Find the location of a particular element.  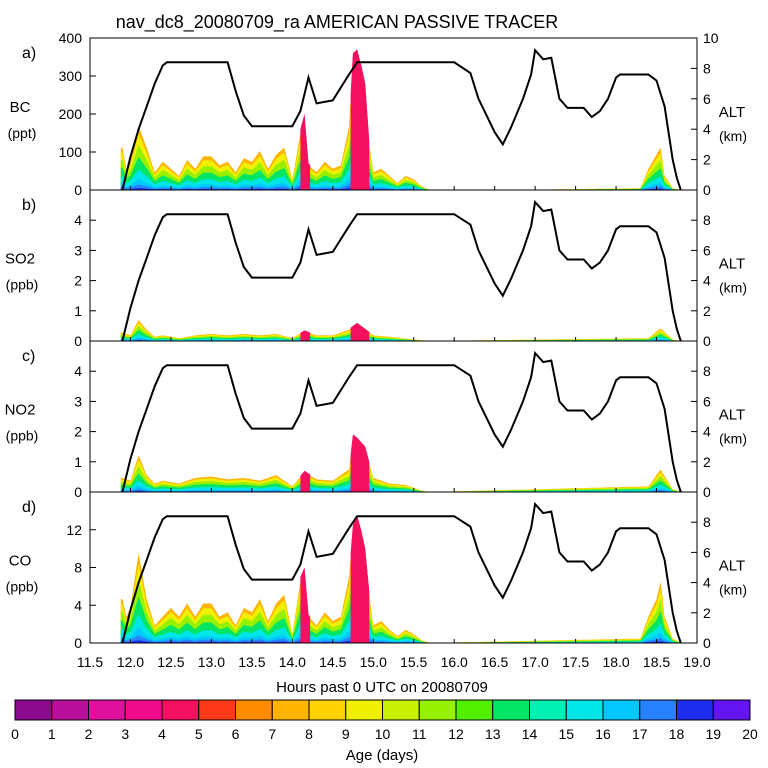

x-tick-label: 16.0 is located at coordinates (454, 662).